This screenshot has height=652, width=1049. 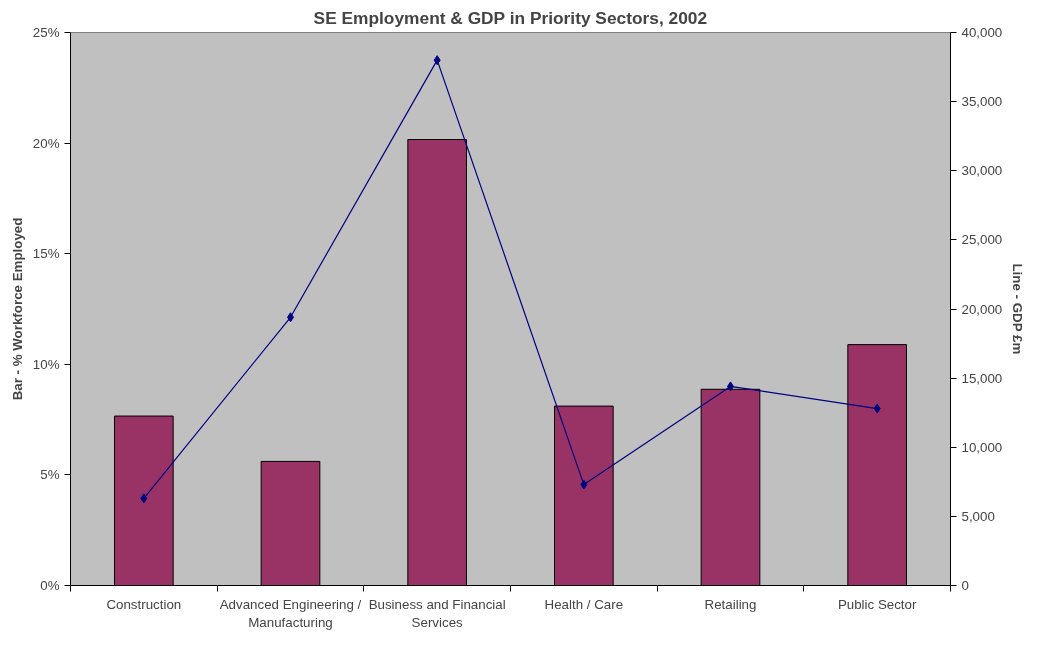 What do you see at coordinates (982, 32) in the screenshot?
I see `y2-tick-label: 40,000` at bounding box center [982, 32].